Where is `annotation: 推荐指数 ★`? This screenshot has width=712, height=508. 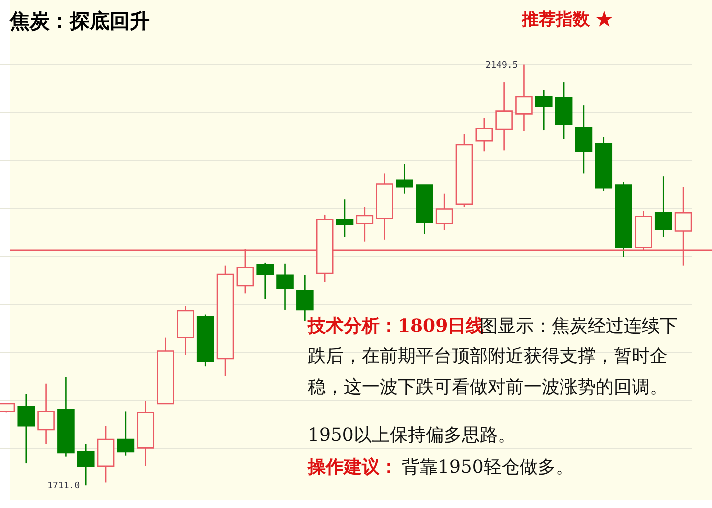
annotation: 推荐指数 ★ is located at coordinates (567, 20).